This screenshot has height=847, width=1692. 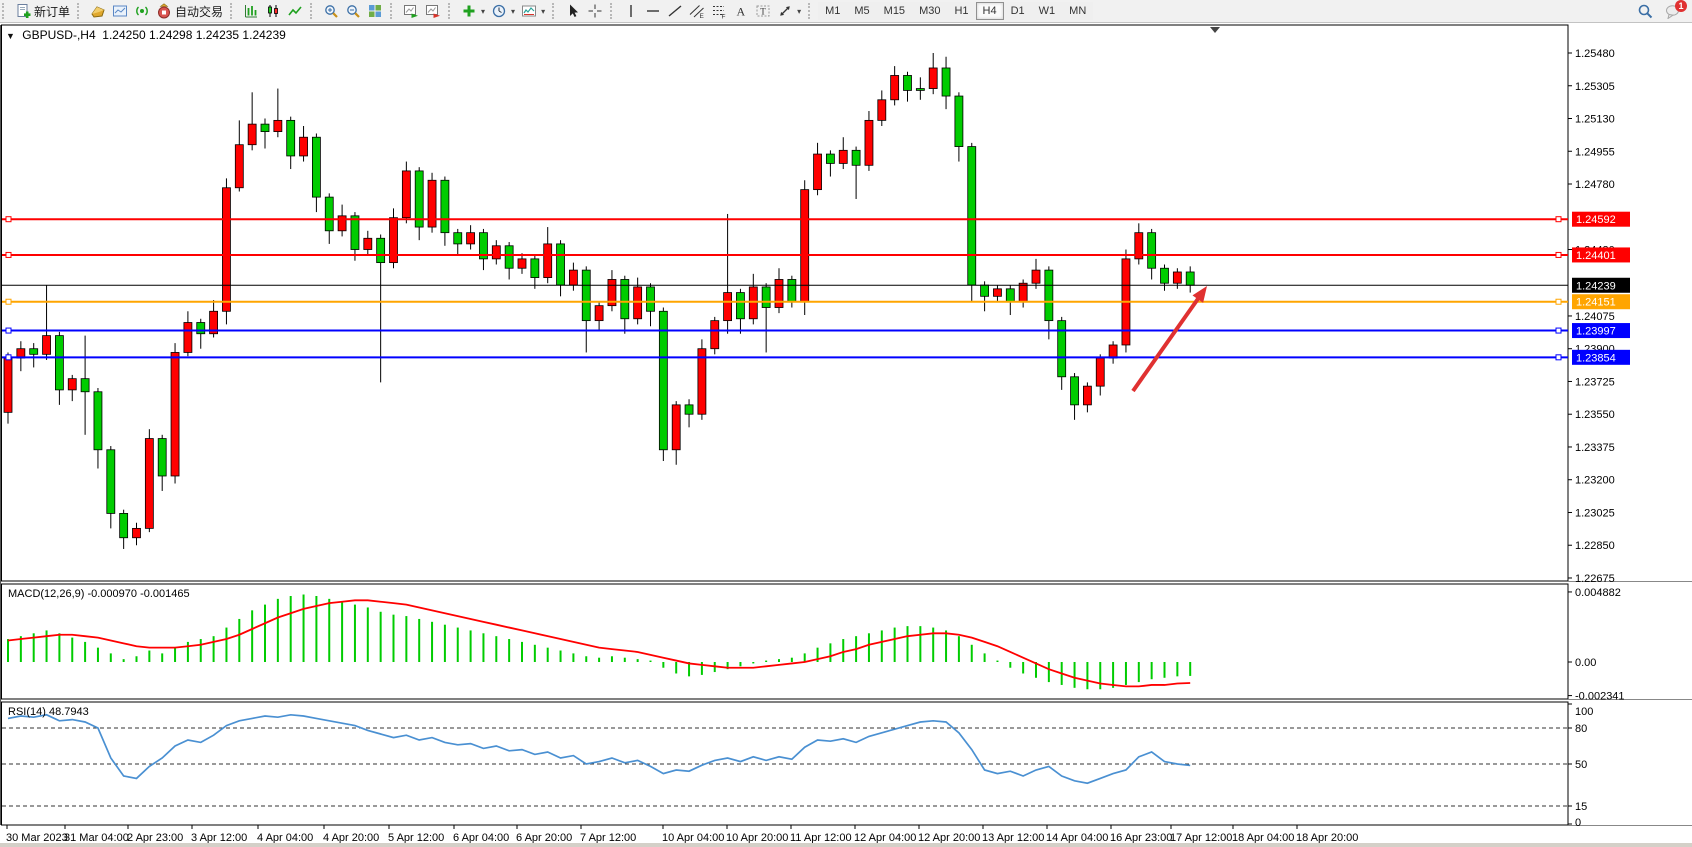 I want to click on rsi-tick-label: 100, so click(x=1584, y=712).